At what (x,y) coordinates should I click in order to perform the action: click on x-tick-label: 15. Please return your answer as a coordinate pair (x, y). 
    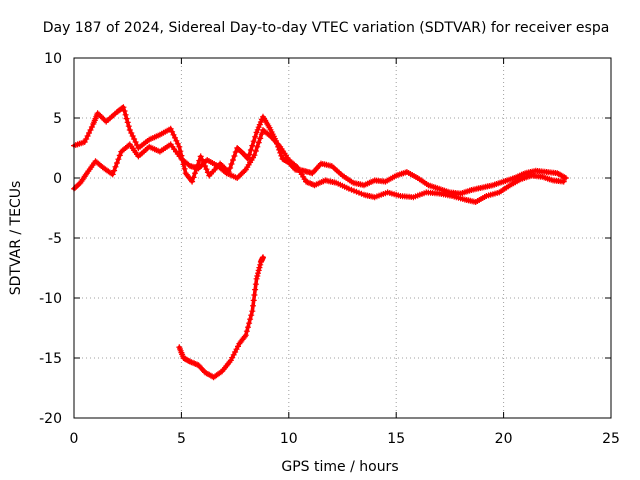
    Looking at the image, I should click on (396, 439).